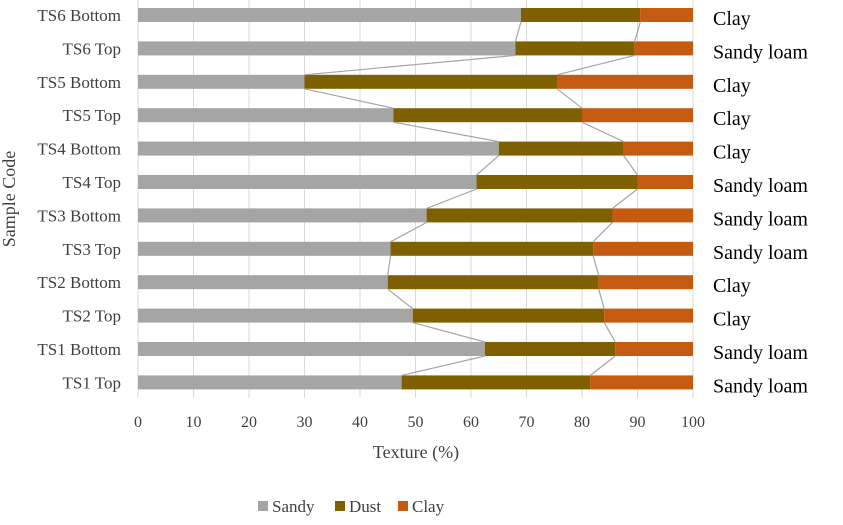 The width and height of the screenshot is (843, 525). What do you see at coordinates (92, 115) in the screenshot?
I see `category-label: TS5 Top` at bounding box center [92, 115].